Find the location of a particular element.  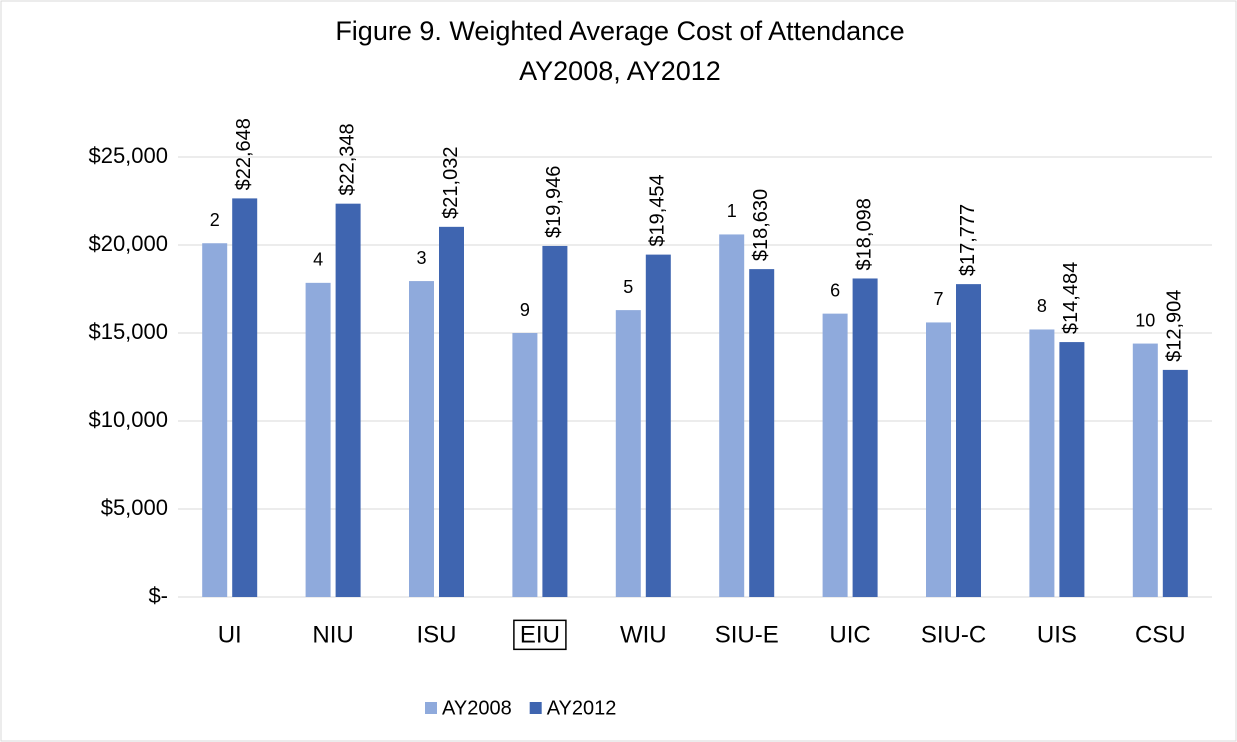

data-label: $22,648 is located at coordinates (244, 154).